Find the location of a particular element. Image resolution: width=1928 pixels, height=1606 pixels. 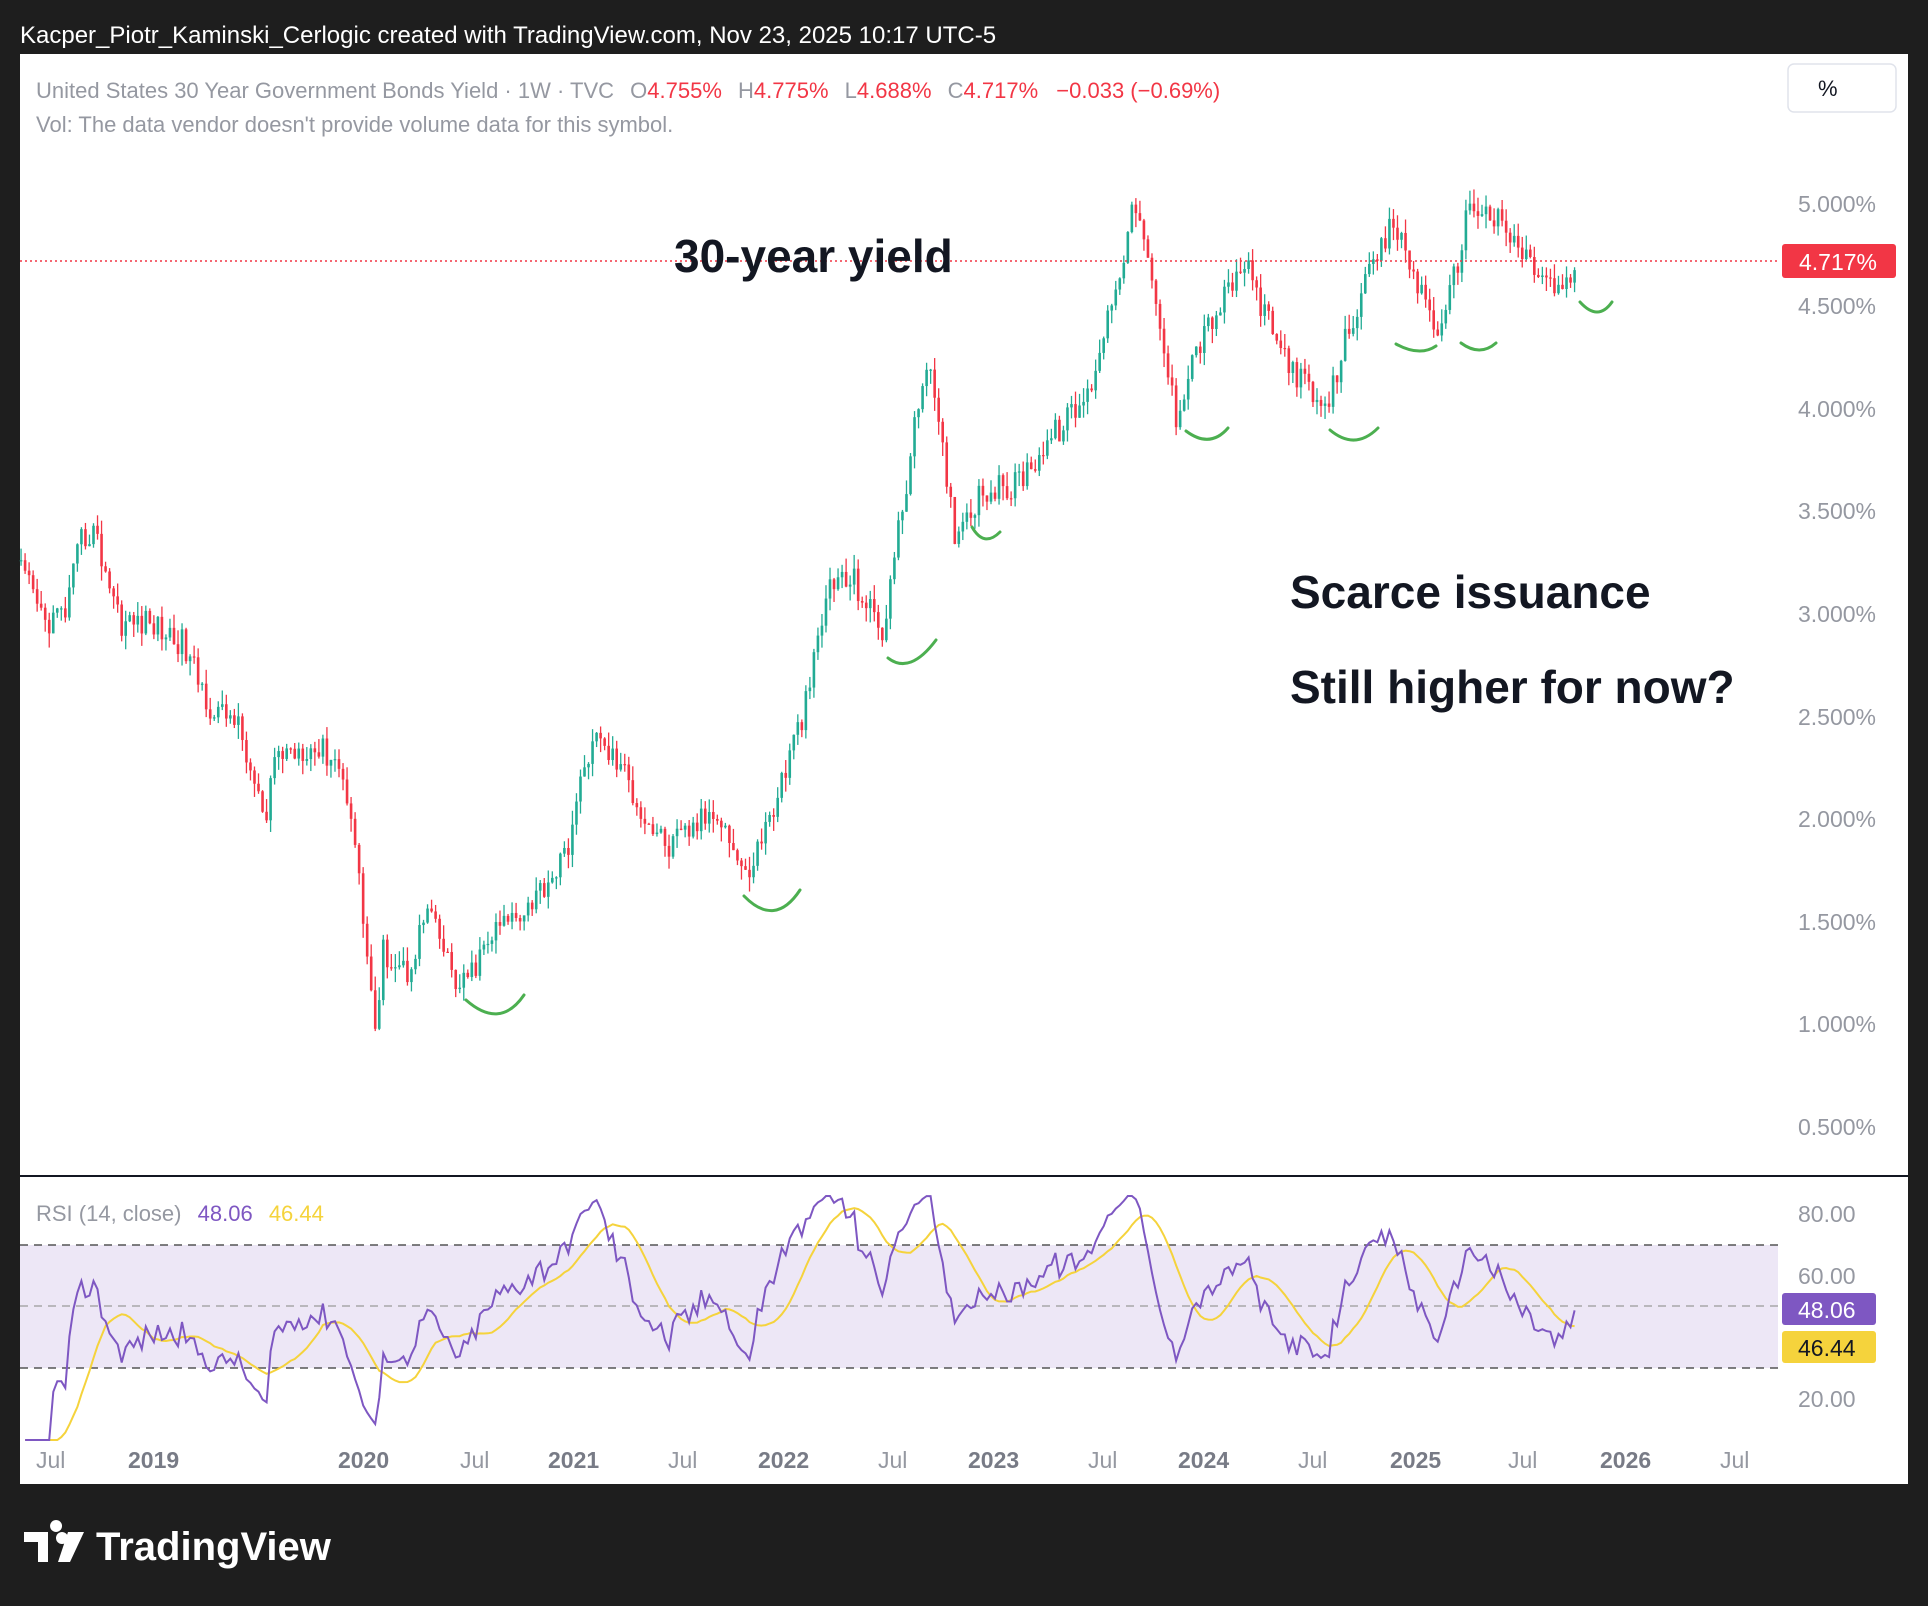

annotation-note-2: Still higher for now? is located at coordinates (1512, 687).